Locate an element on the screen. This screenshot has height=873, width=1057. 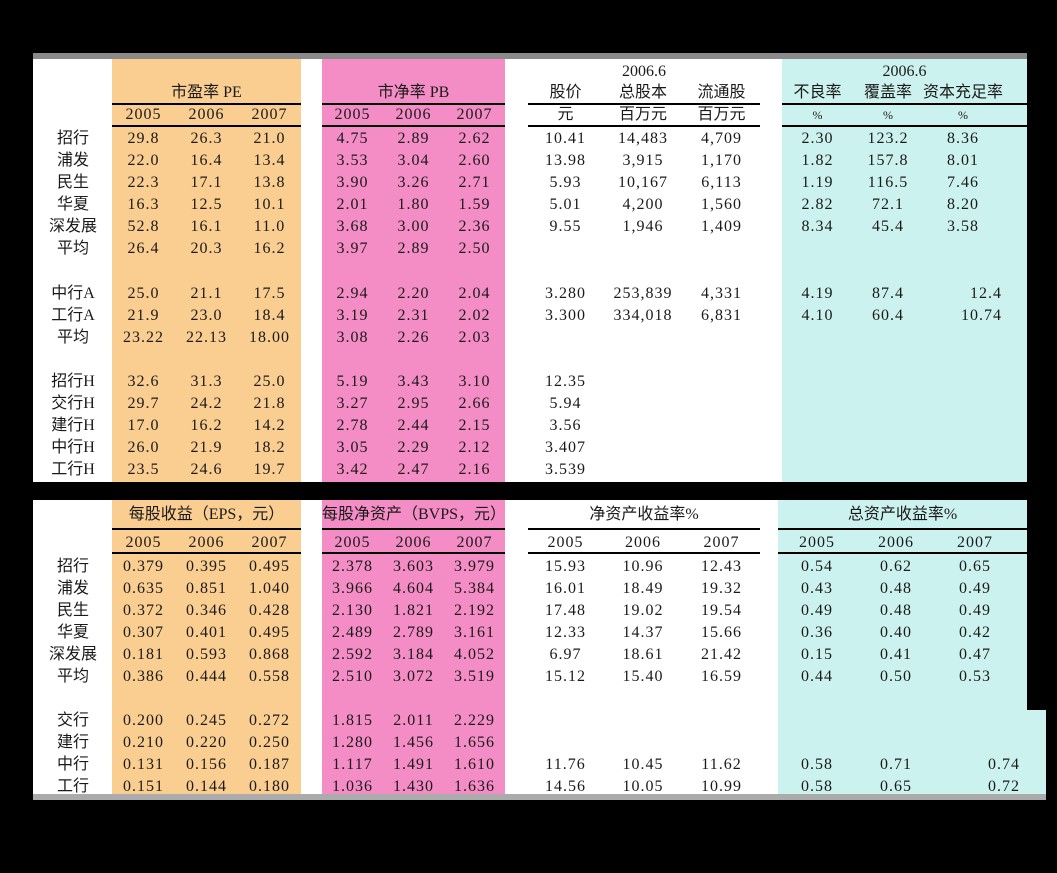
cell: 1.036 is located at coordinates (352, 786).